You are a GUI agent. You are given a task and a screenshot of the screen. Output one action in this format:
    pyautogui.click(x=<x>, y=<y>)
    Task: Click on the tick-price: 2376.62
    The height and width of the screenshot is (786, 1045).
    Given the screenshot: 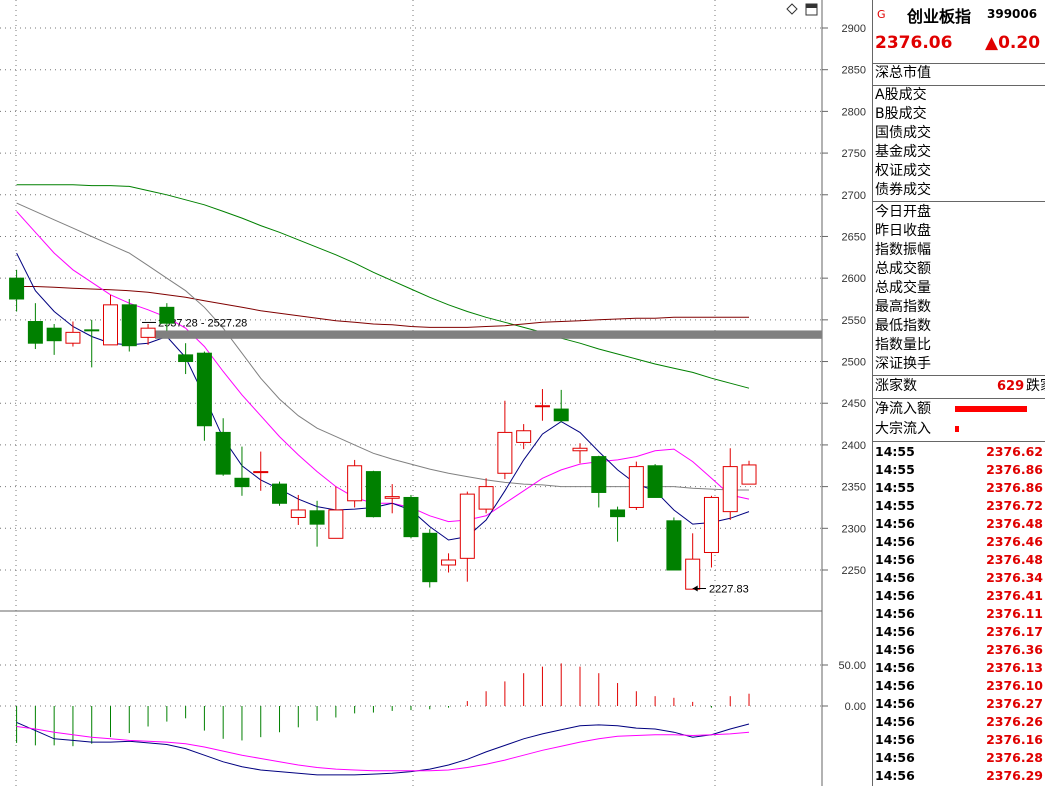 What is the action you would take?
    pyautogui.click(x=1014, y=451)
    